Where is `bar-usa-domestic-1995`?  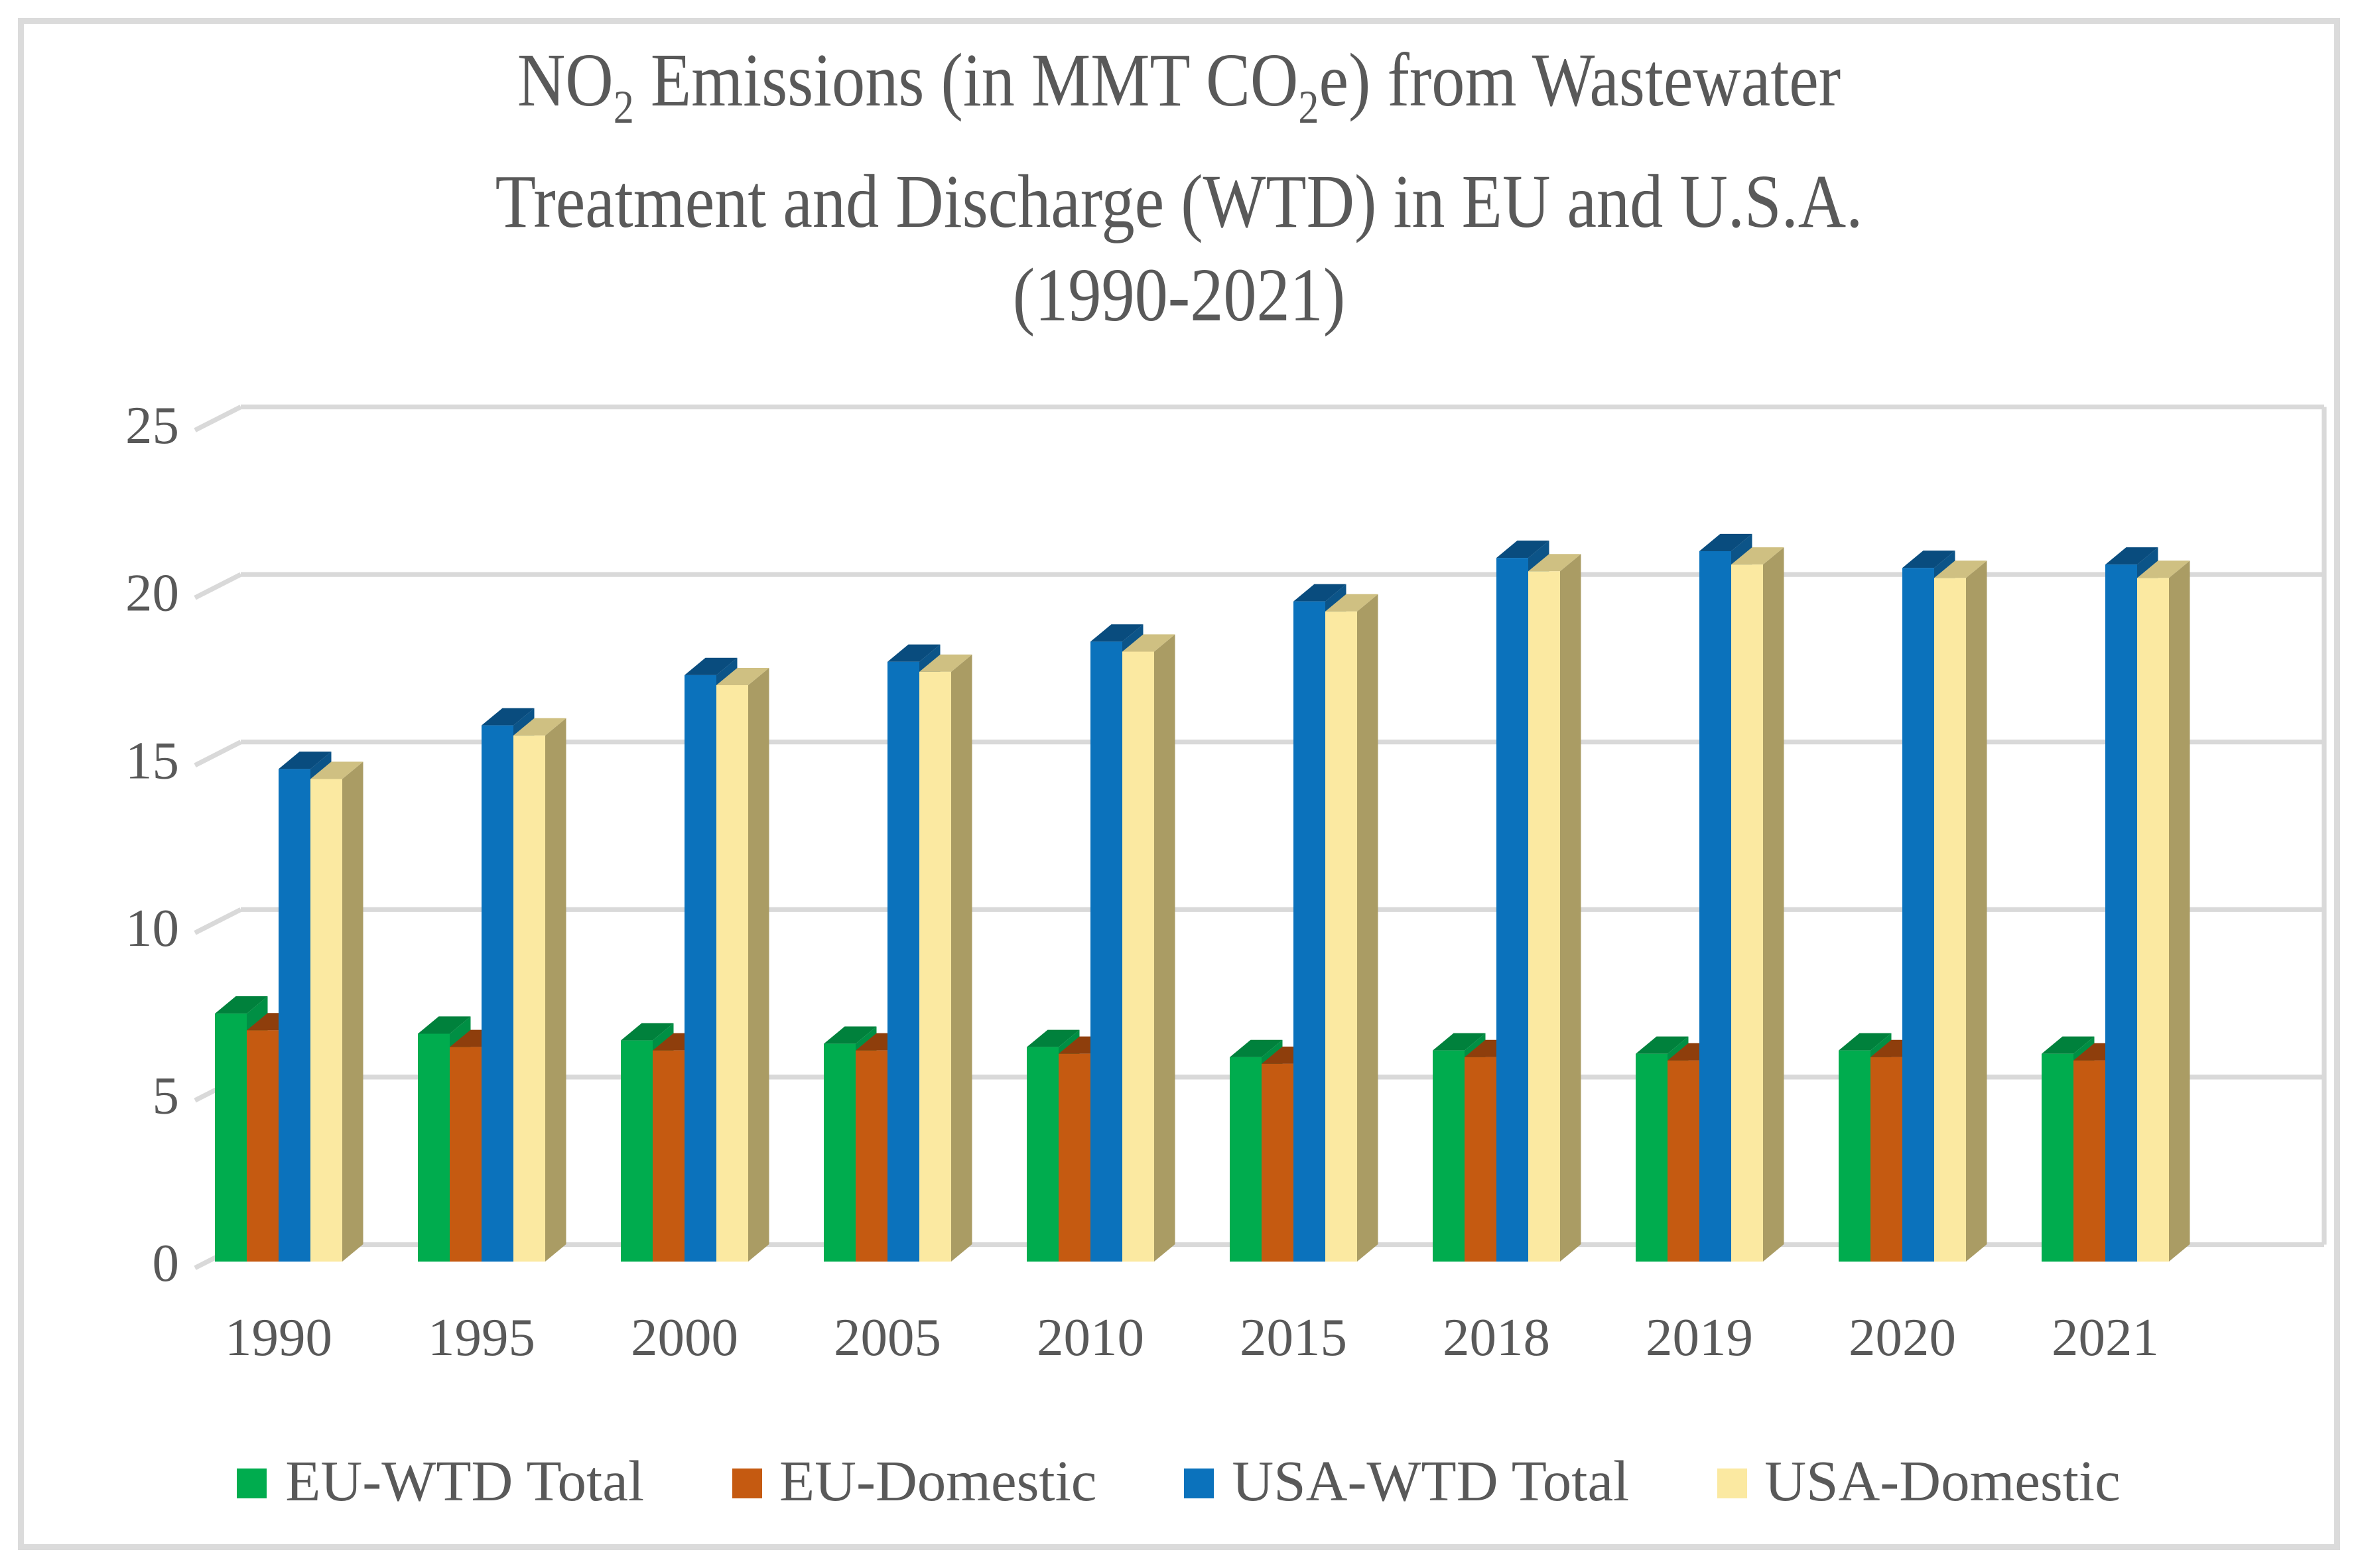
bar-usa-domestic-1995 is located at coordinates (539, 990).